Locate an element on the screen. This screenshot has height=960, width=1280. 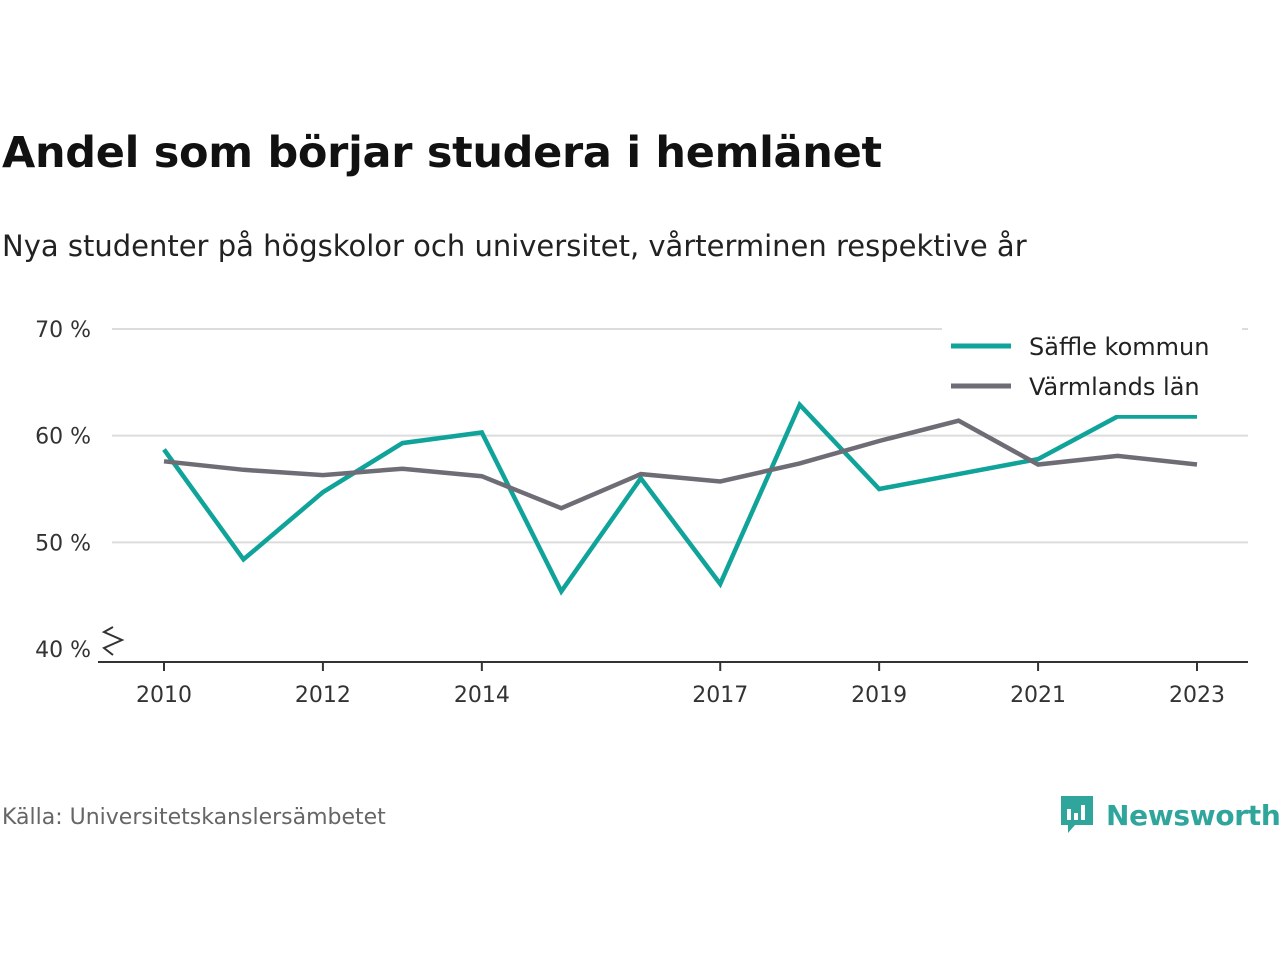
x-tick-label: 2010 is located at coordinates (164, 695).